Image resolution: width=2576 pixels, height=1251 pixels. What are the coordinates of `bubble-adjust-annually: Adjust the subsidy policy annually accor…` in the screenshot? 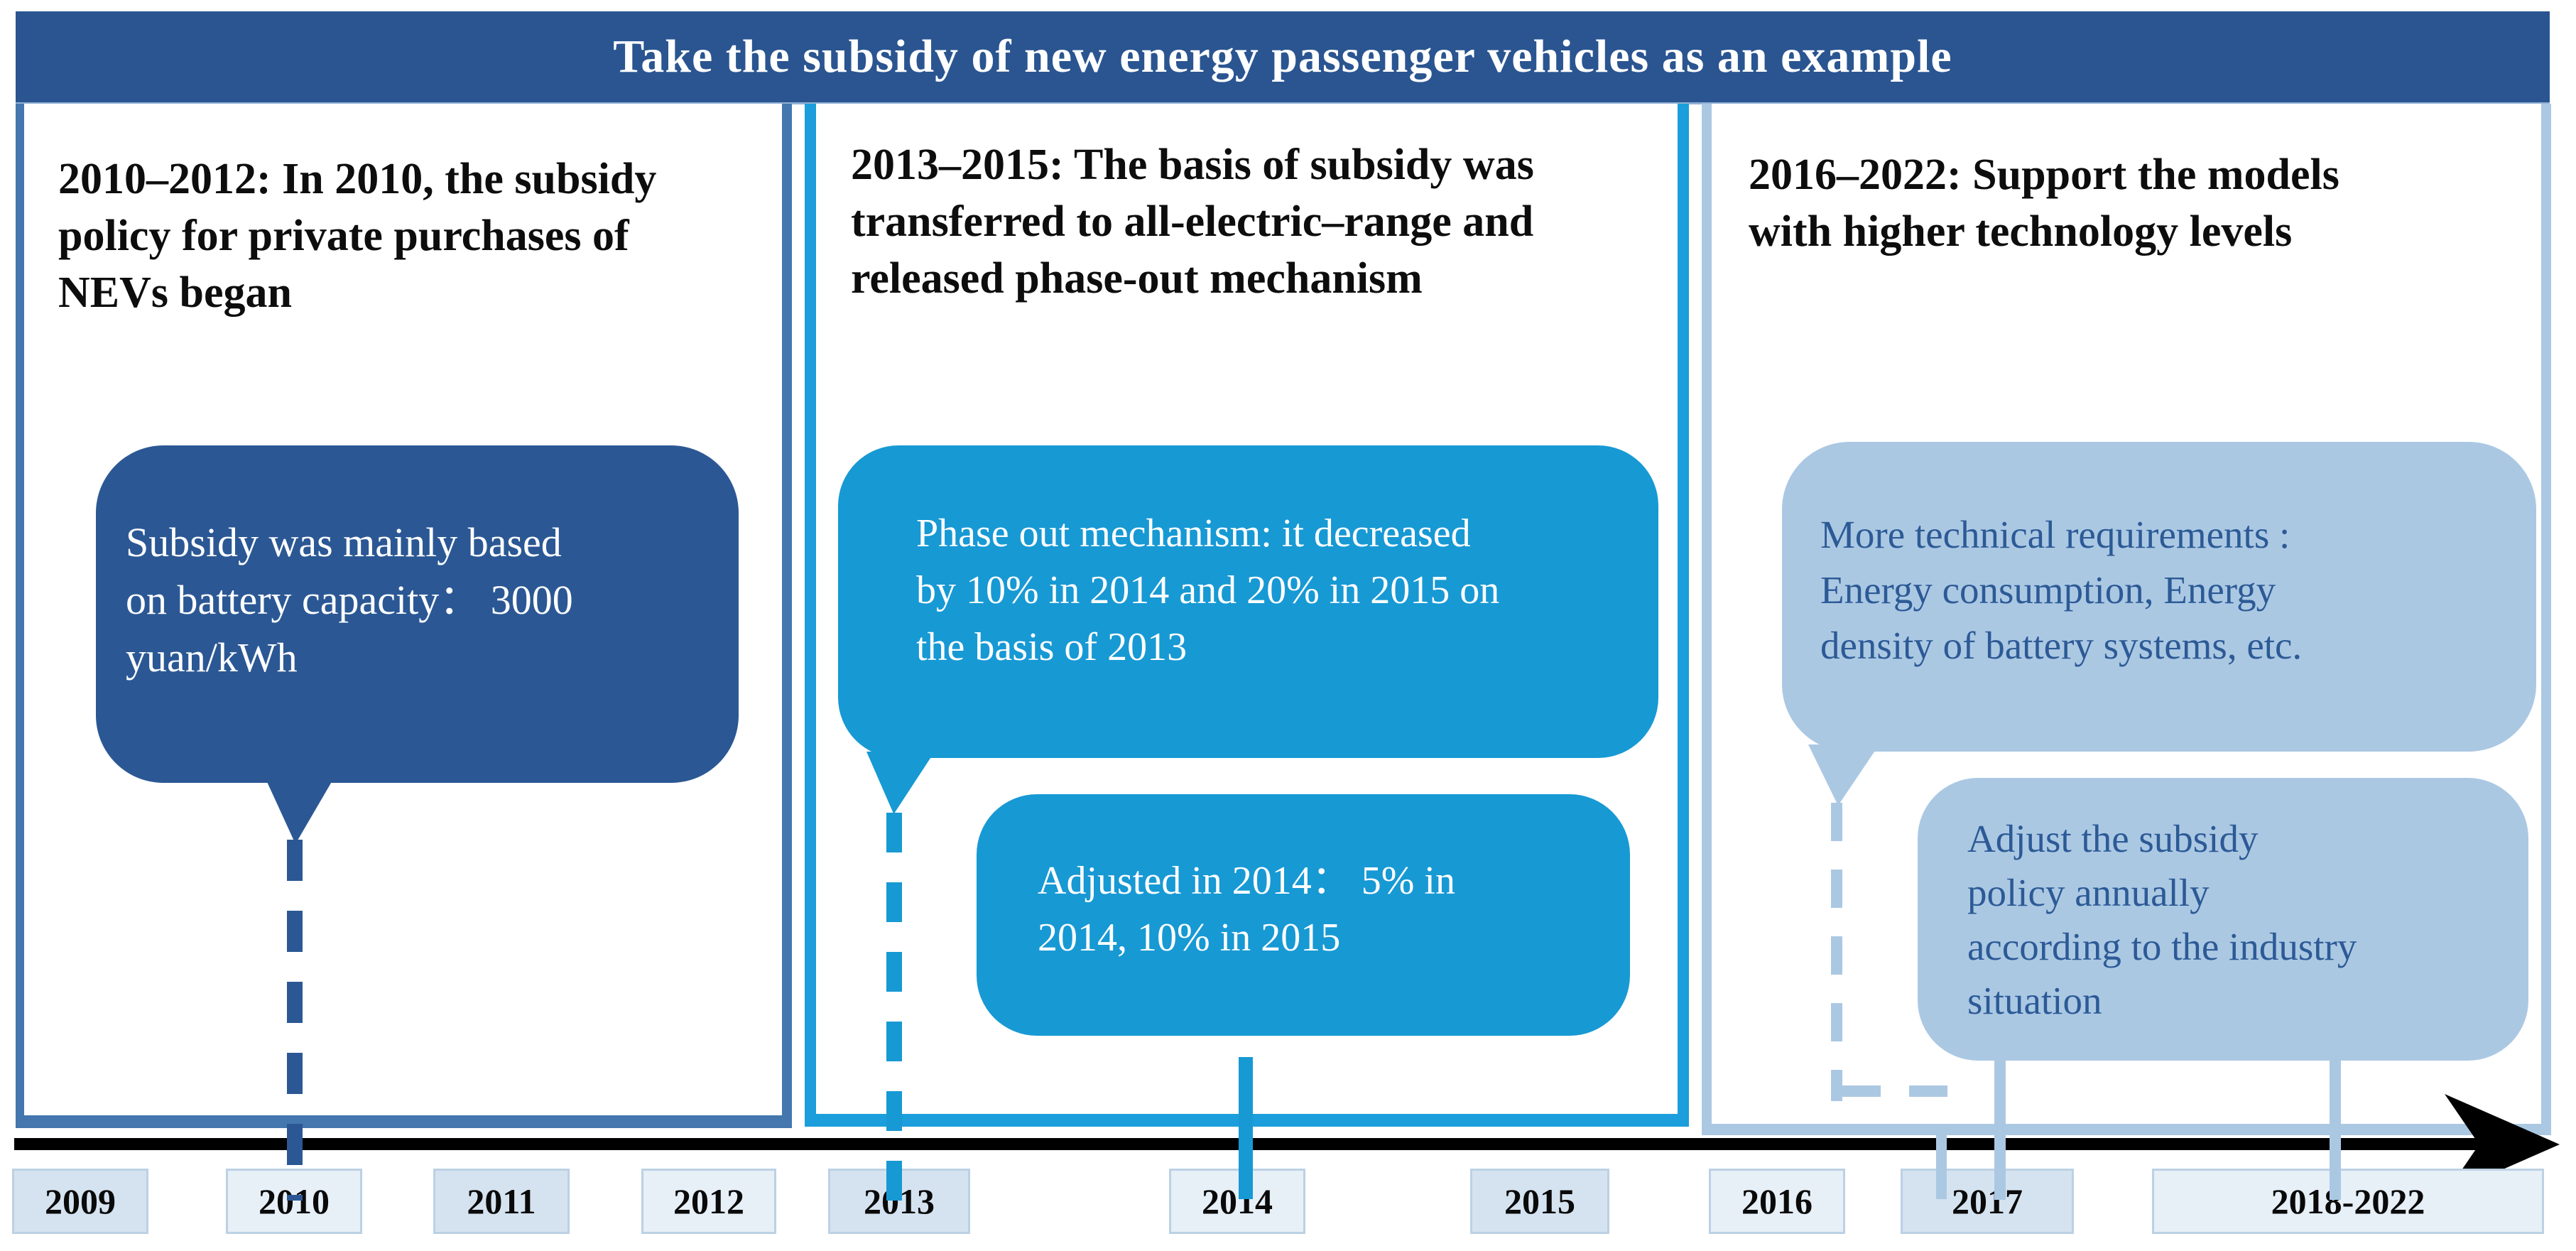 It's located at (2223, 919).